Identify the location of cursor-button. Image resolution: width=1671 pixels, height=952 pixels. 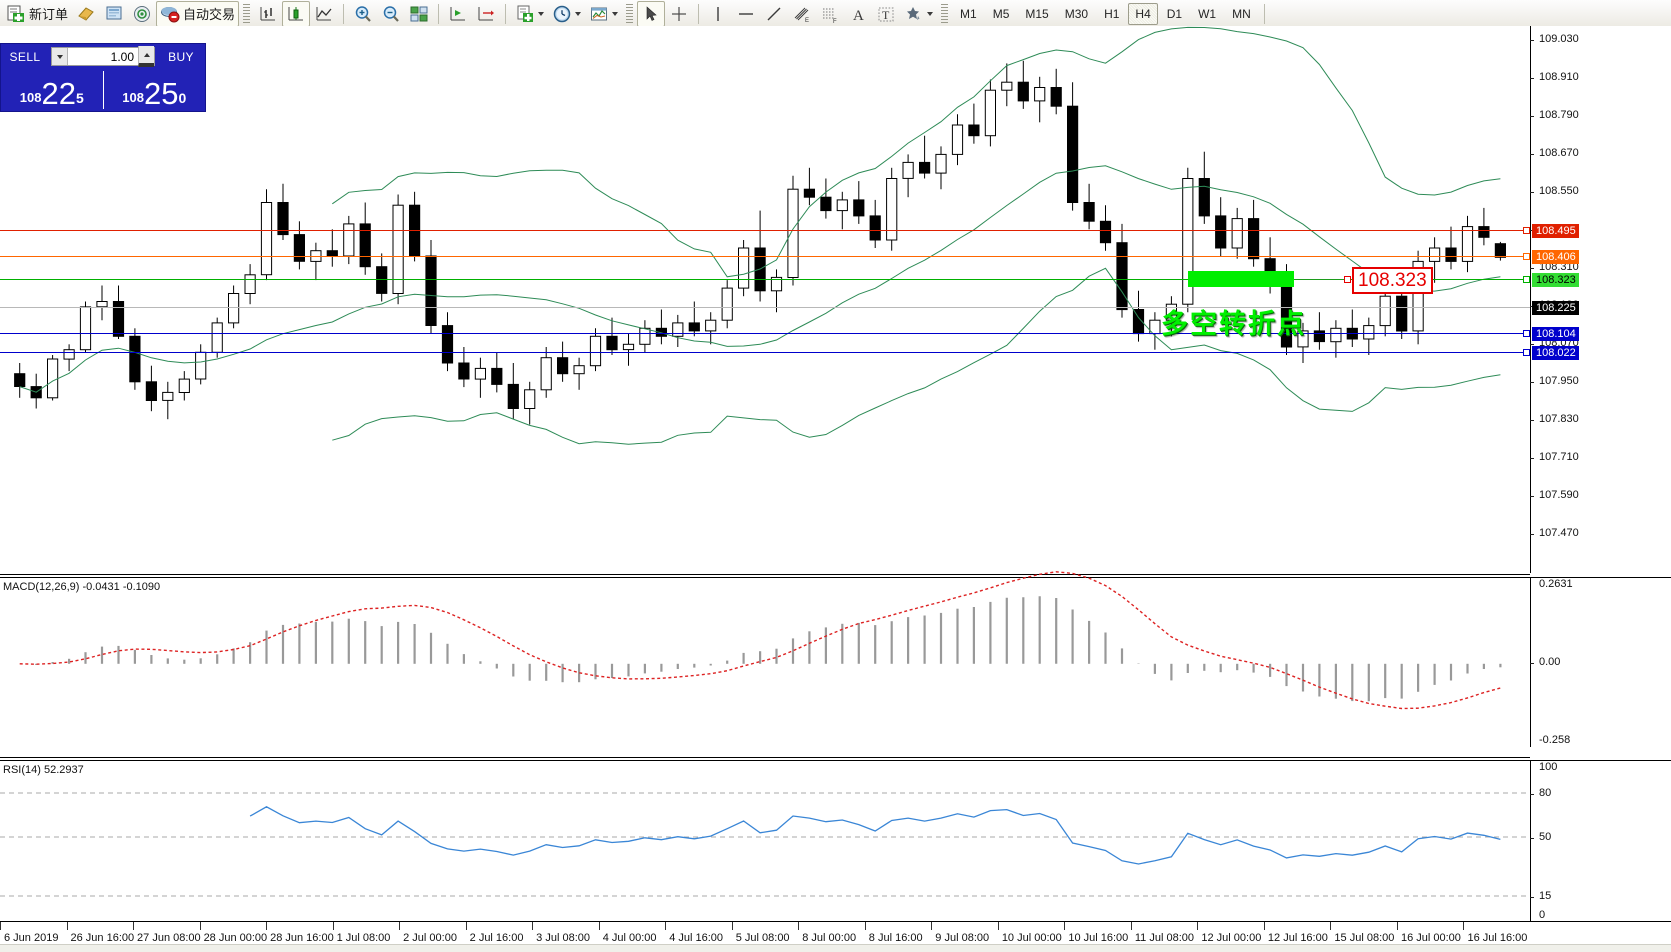
(651, 13).